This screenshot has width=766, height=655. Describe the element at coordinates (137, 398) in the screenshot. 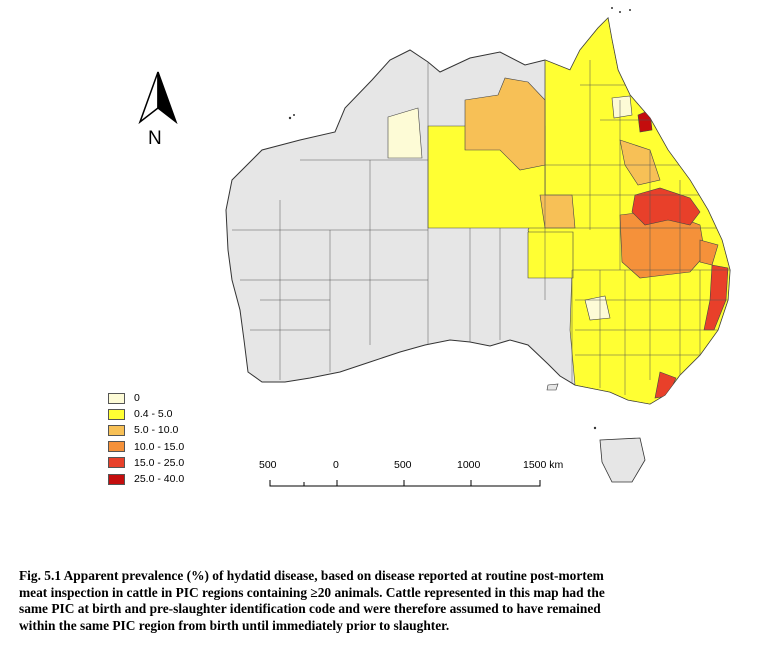

I see `legend-label: 0` at that location.